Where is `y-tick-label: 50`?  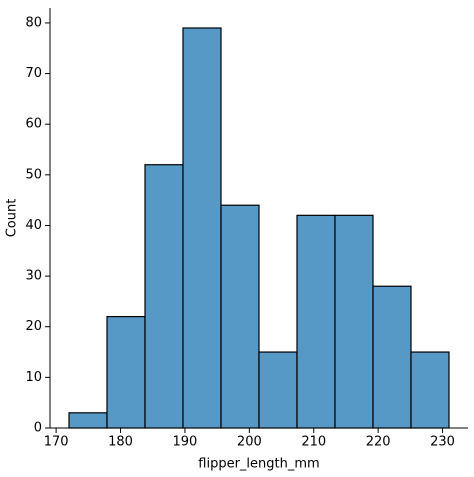
y-tick-label: 50 is located at coordinates (33, 174).